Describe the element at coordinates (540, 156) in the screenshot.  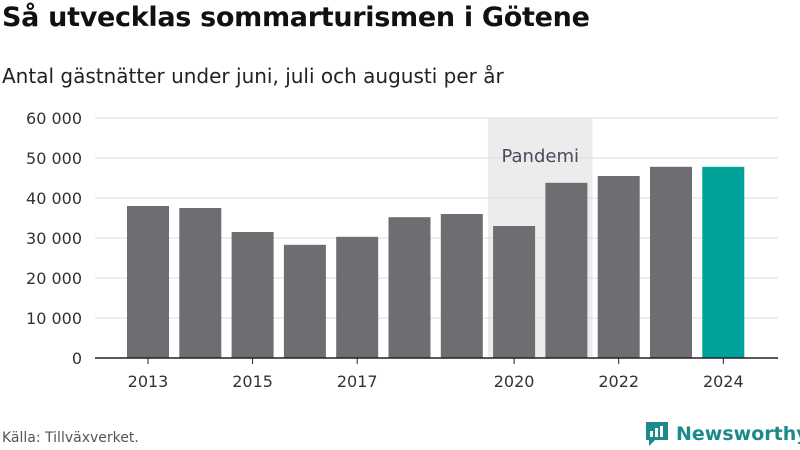
I see `pandemic-label: Pandemi` at that location.